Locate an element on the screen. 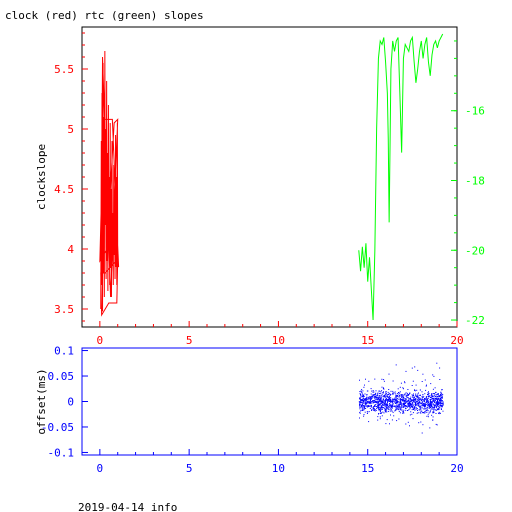  bottom-x-tick-label: 15 is located at coordinates (367, 468).